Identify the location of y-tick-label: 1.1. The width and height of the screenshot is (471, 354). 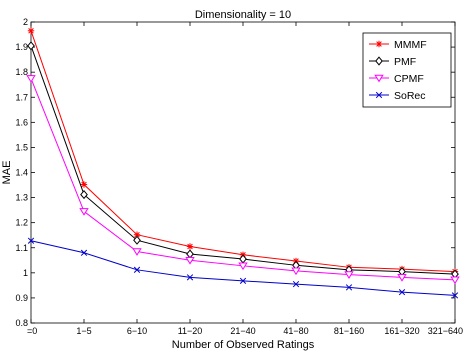
(21, 248).